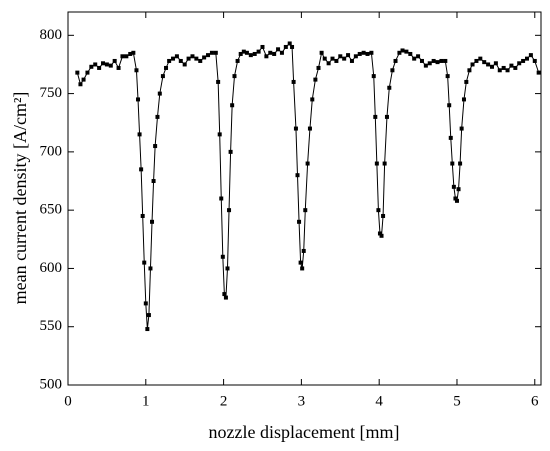 Image resolution: width=550 pixels, height=451 pixels. What do you see at coordinates (146, 401) in the screenshot?
I see `x-tick-label: 1` at bounding box center [146, 401].